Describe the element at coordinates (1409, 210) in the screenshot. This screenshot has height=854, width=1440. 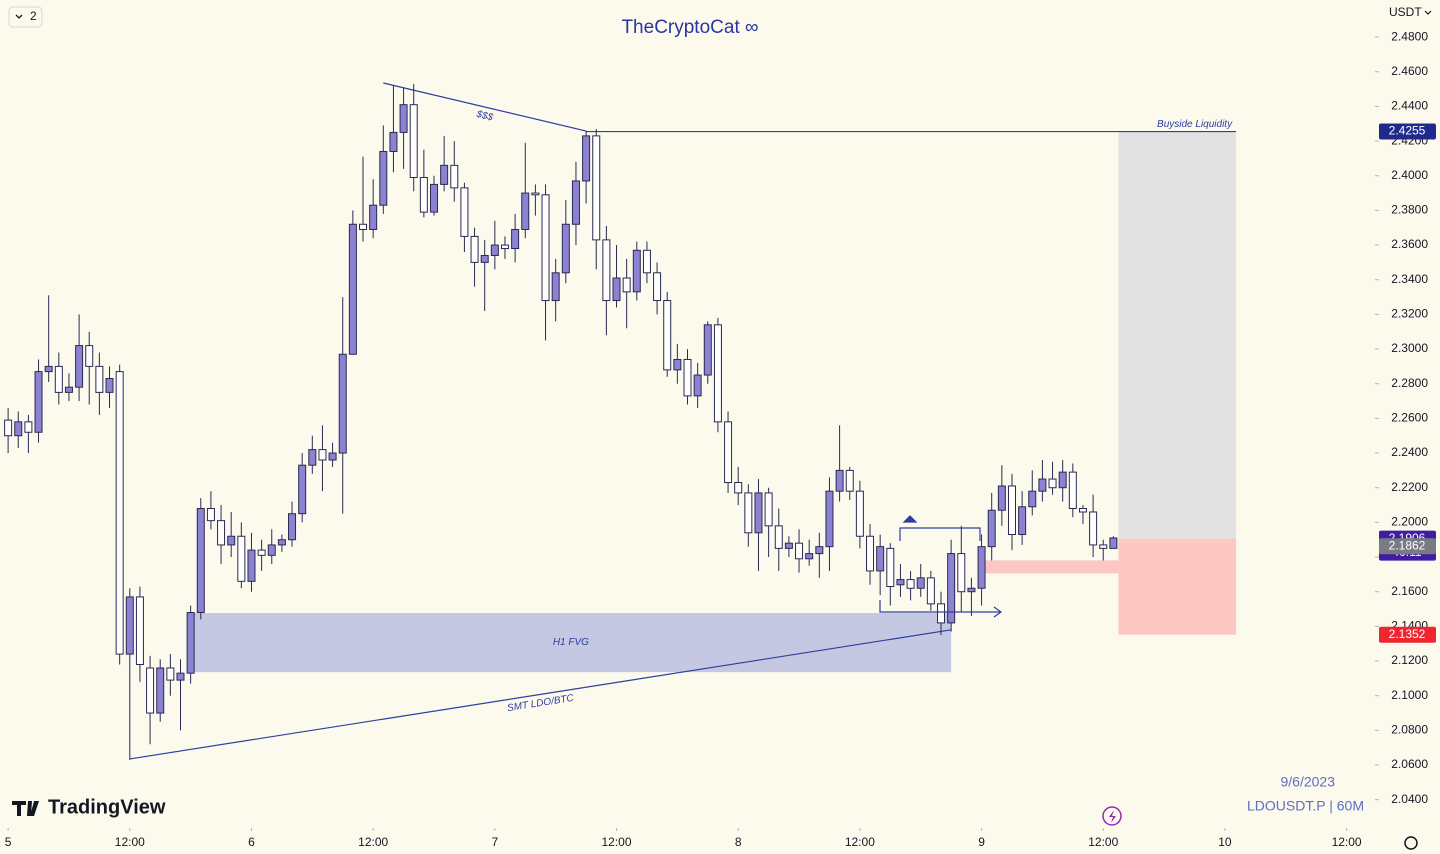
I see `y-tick-label: 2.3800` at that location.